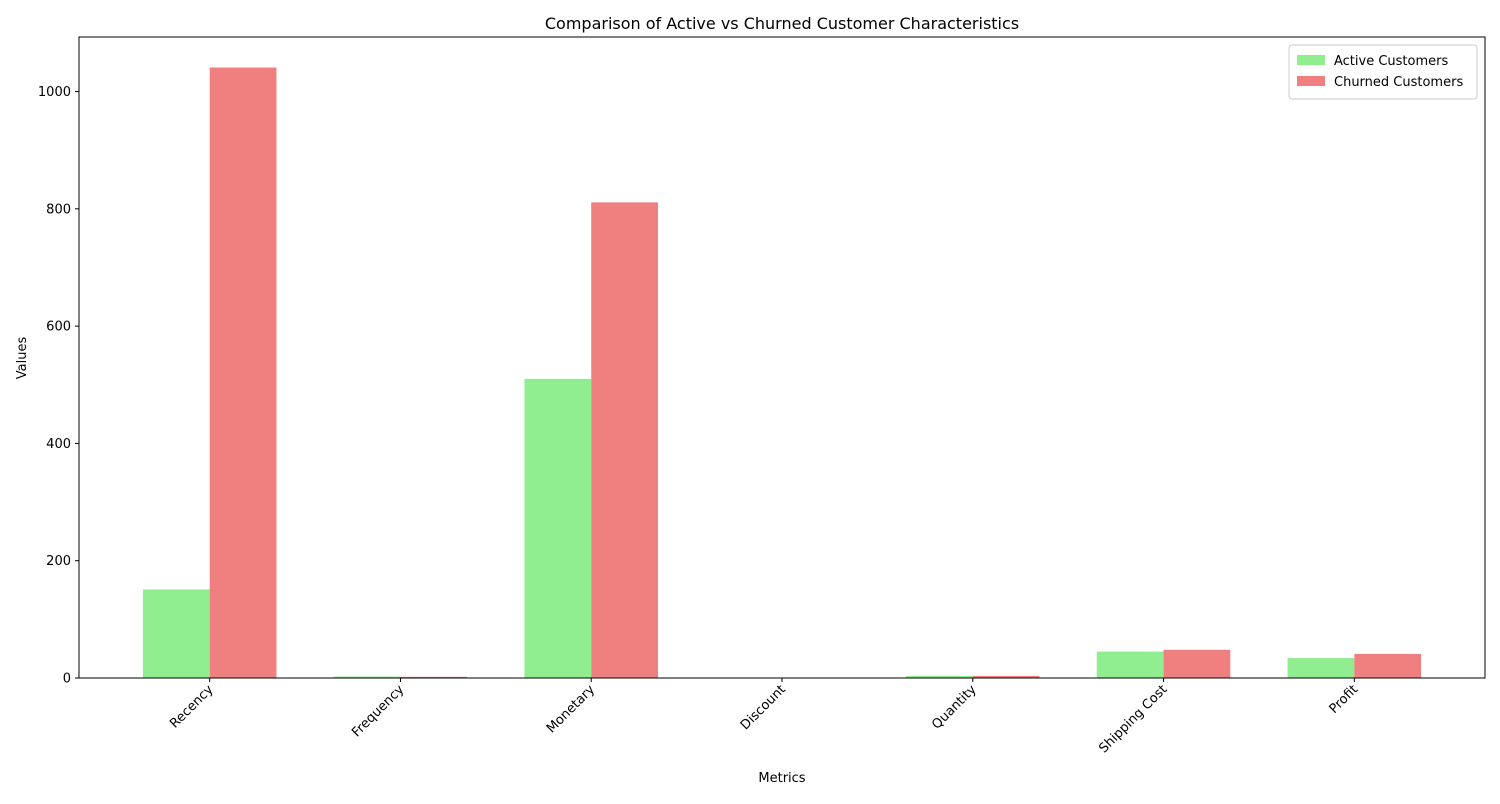 The width and height of the screenshot is (1500, 804). I want to click on x-tick-label-monetary: Monetary, so click(571, 709).